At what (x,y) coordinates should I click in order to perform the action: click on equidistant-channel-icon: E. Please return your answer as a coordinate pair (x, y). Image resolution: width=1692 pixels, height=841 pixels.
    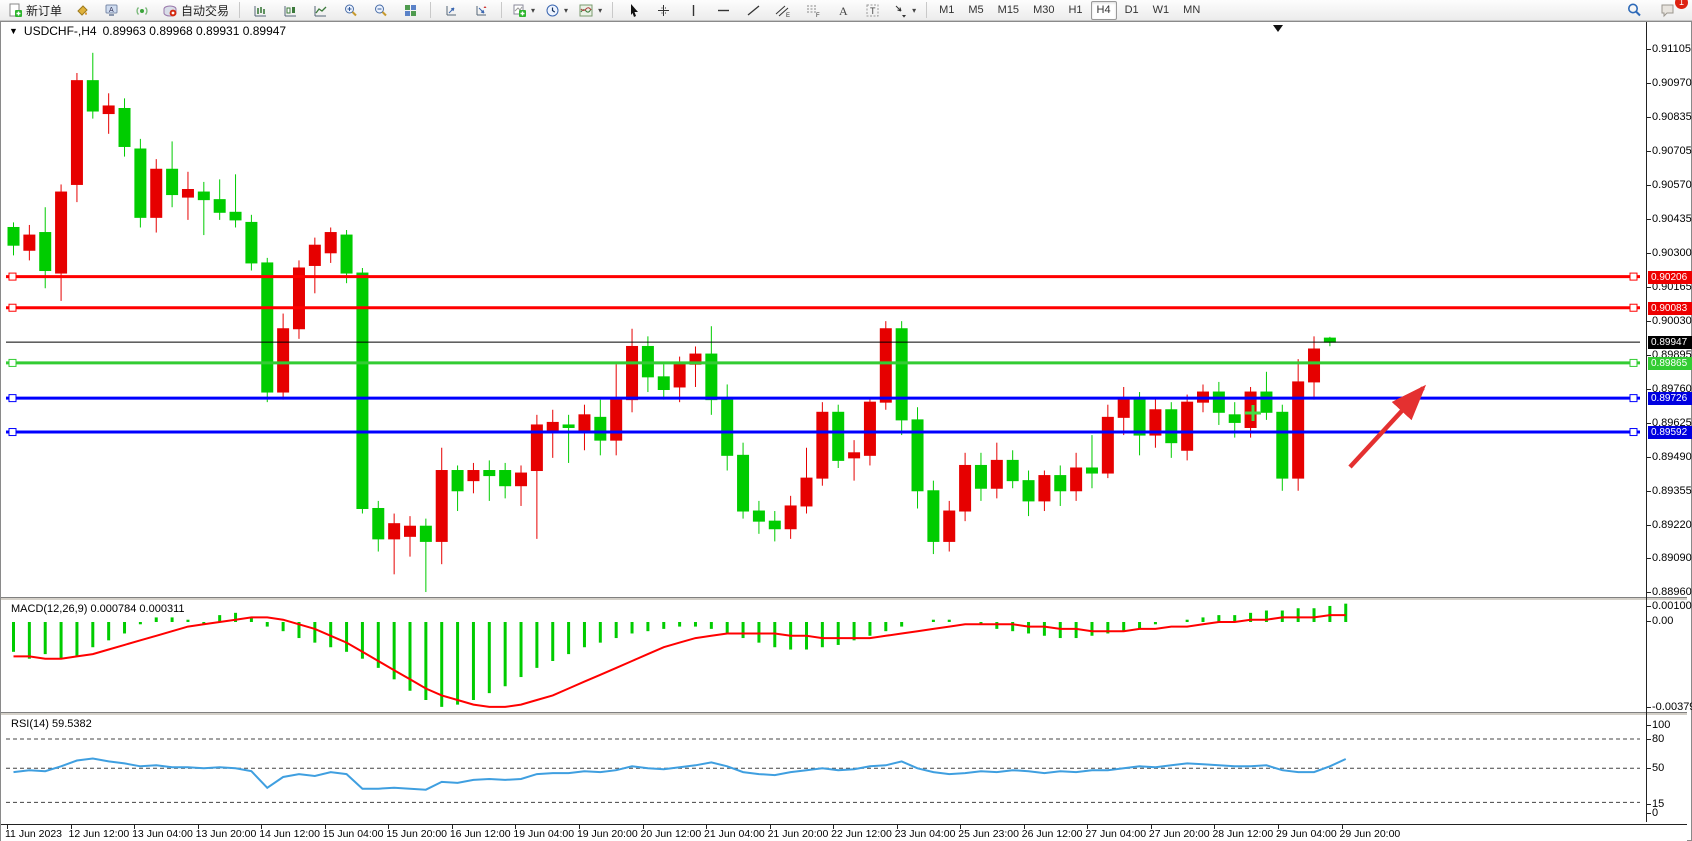
    Looking at the image, I should click on (782, 11).